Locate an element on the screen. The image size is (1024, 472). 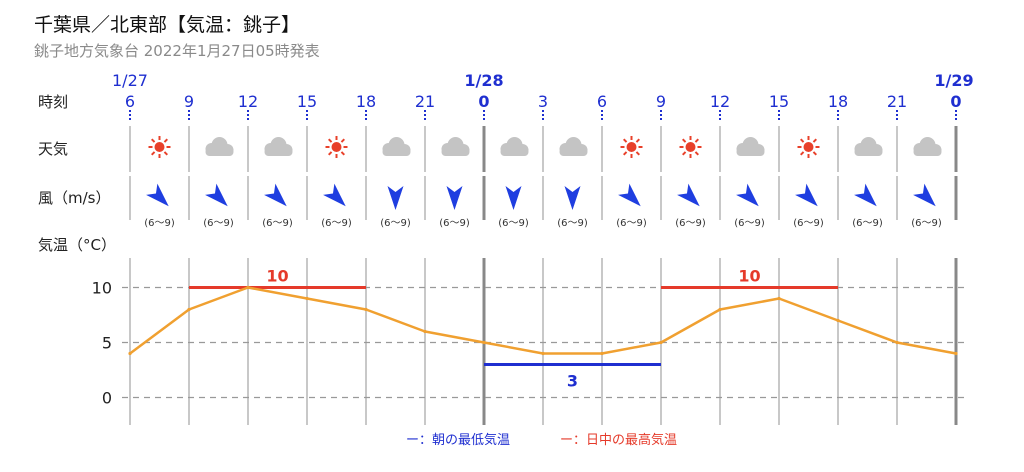
hour-label: 15 is located at coordinates (779, 101).